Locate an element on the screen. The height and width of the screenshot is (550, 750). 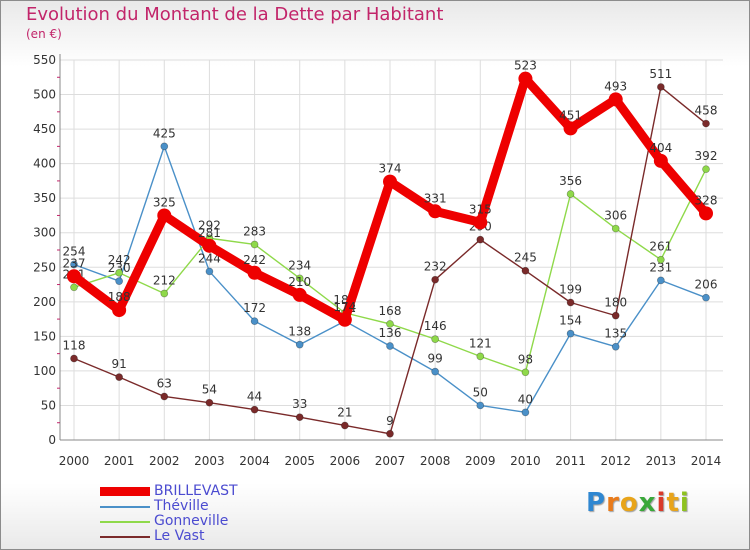
x-tick-label: 2001 is located at coordinates (119, 461).